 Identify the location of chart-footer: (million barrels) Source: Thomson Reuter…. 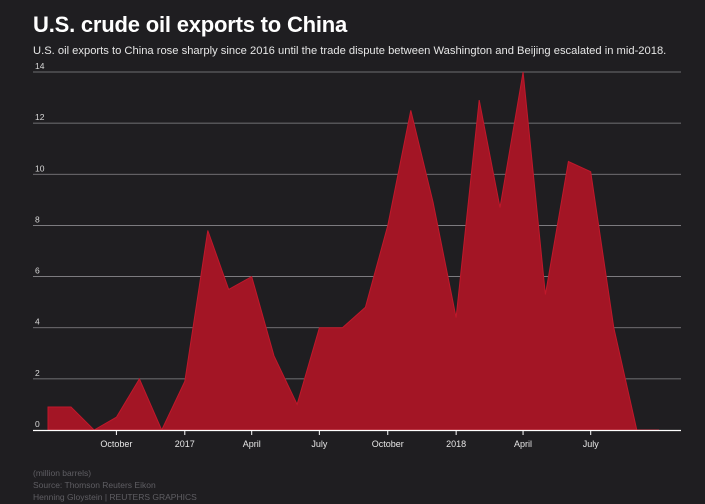
(115, 485).